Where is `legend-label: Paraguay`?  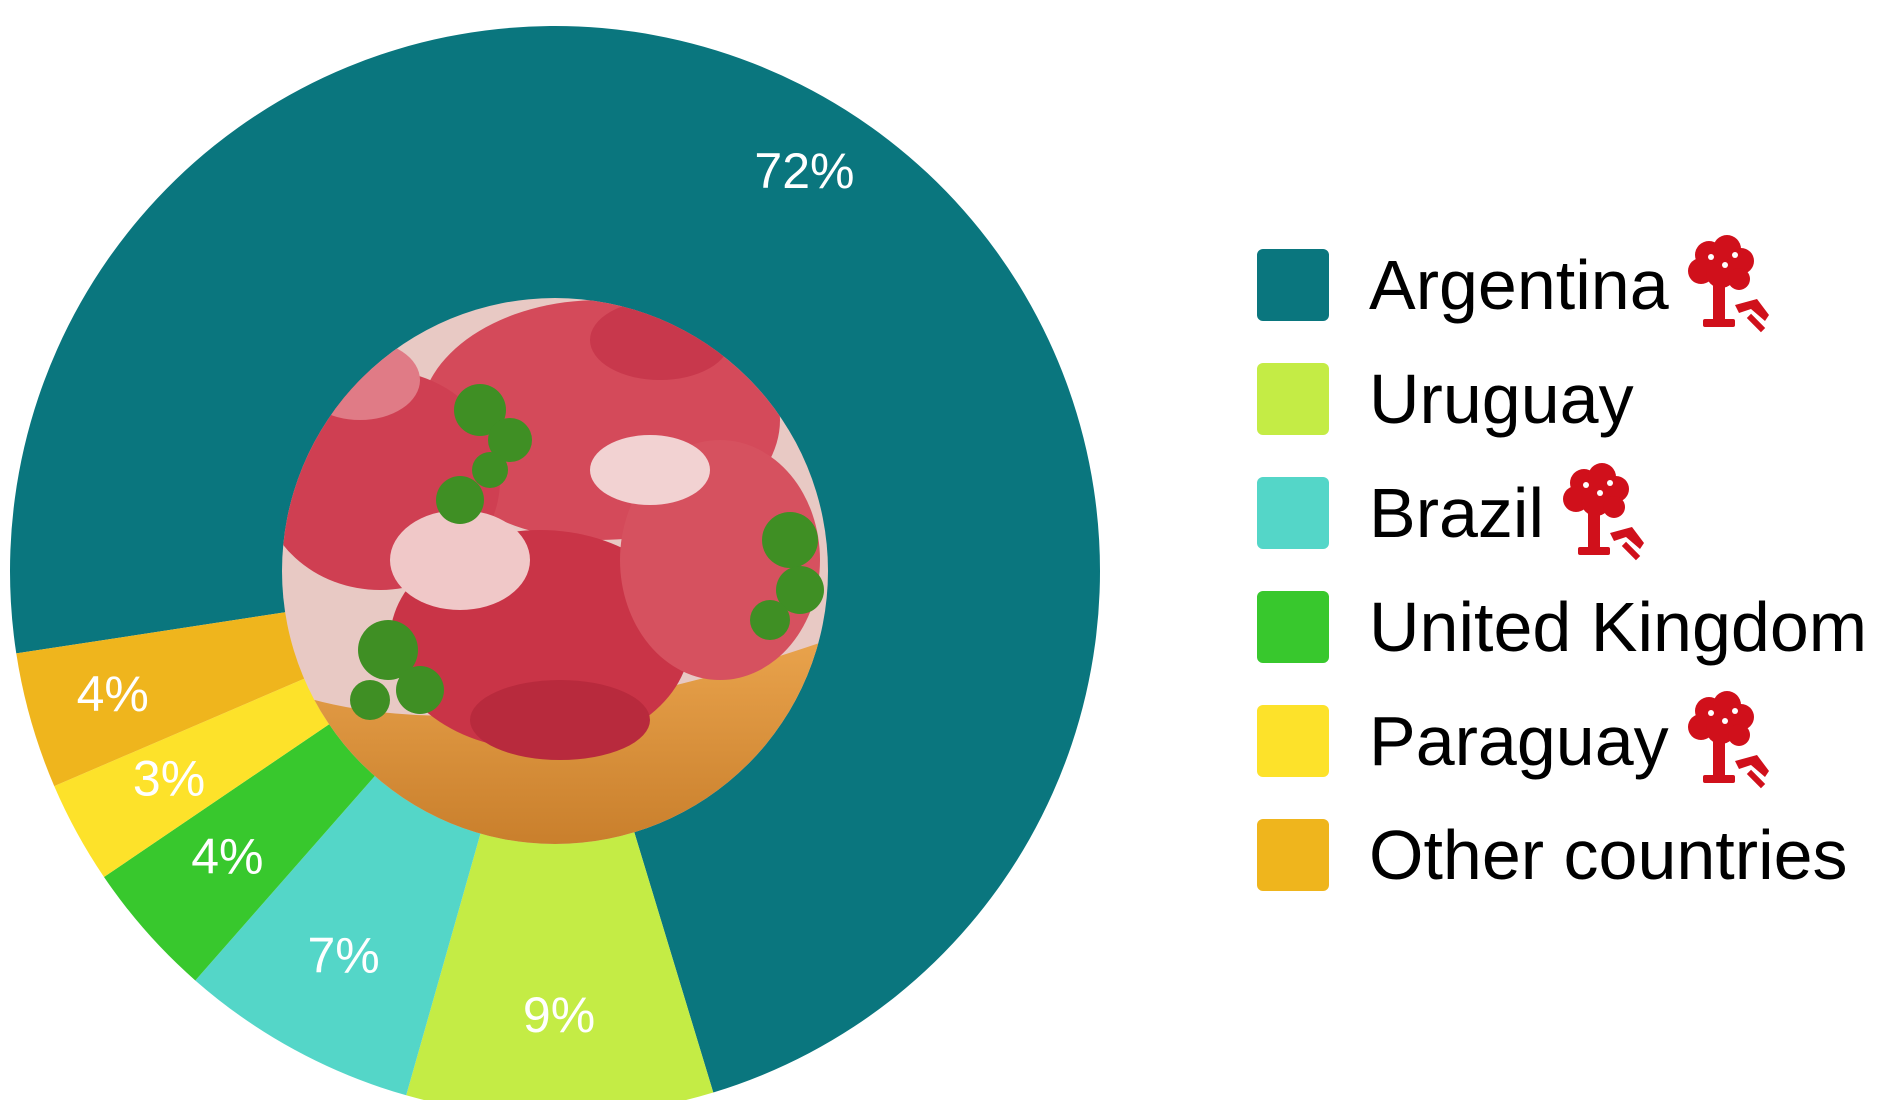 legend-label: Paraguay is located at coordinates (1519, 741).